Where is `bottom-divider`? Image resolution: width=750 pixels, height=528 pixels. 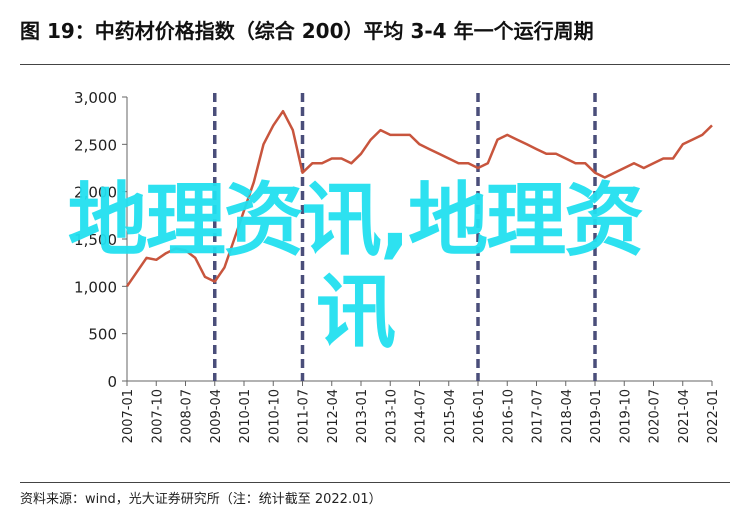 bottom-divider is located at coordinates (375, 482).